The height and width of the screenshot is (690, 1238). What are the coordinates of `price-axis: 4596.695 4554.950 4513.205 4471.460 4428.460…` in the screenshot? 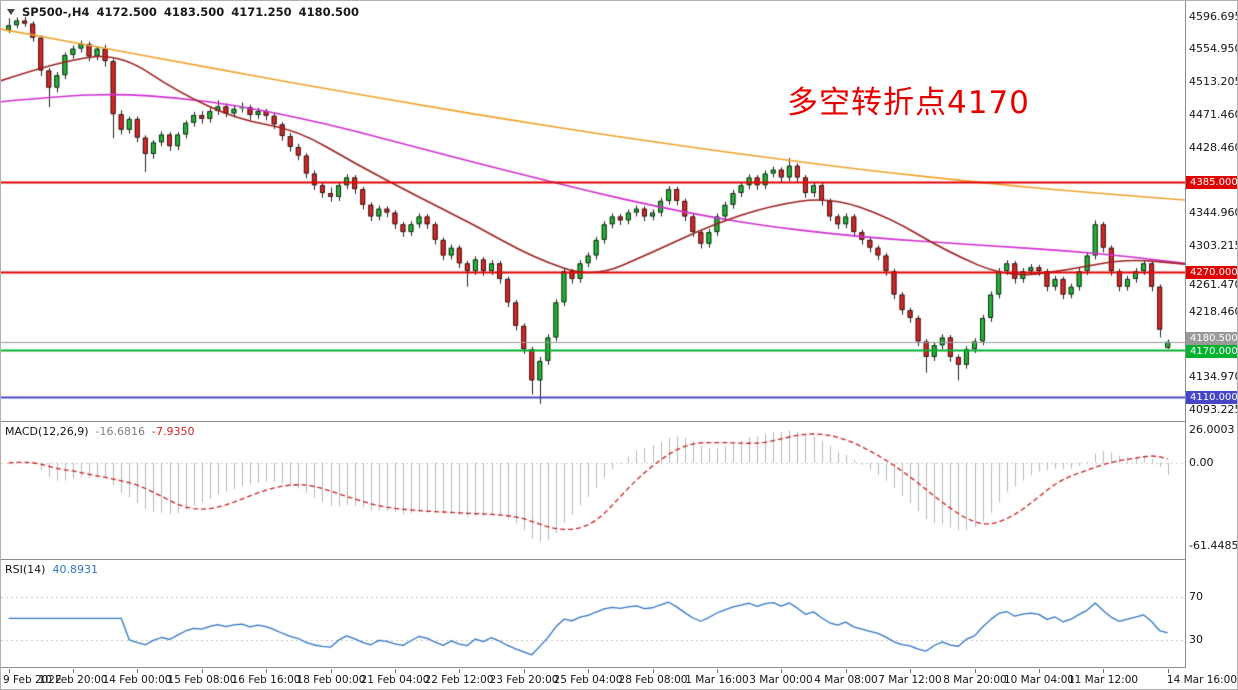 It's located at (1212, 334).